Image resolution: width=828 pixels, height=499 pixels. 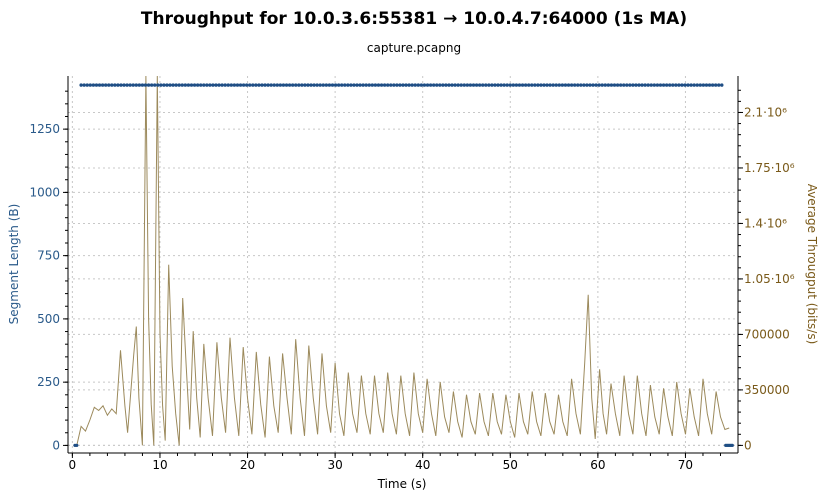 I want to click on chart-subtitle: capture.pcapng, so click(x=414, y=48).